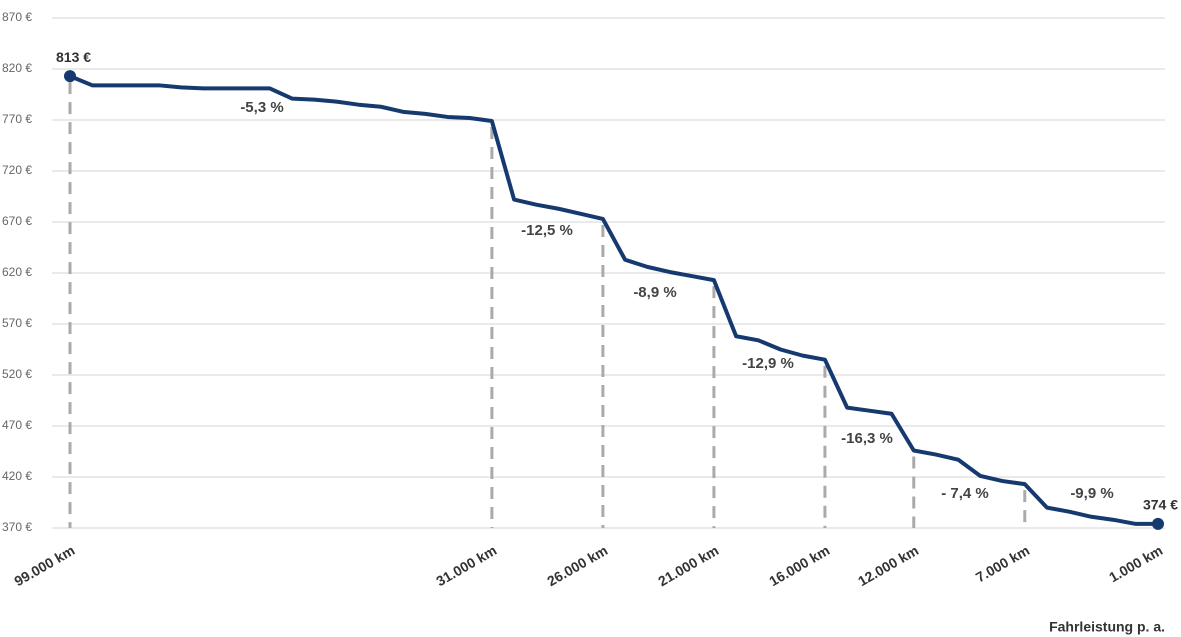 Image resolution: width=1181 pixels, height=637 pixels. What do you see at coordinates (17, 17) in the screenshot?
I see `y-tick-label: 870 €` at bounding box center [17, 17].